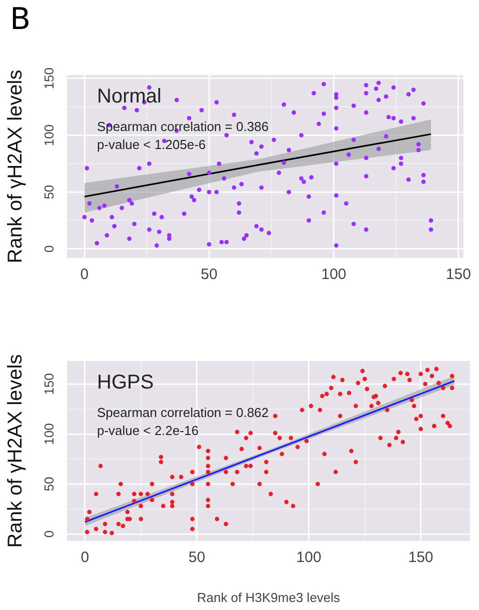 The image size is (479, 610). I want to click on text: B, so click(20, 19).